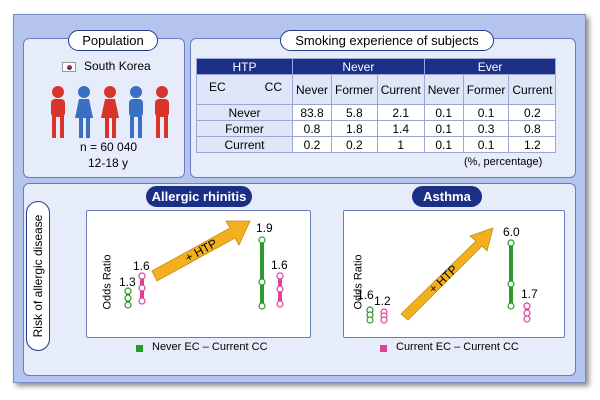 This screenshot has width=600, height=400. Describe the element at coordinates (136, 112) in the screenshot. I see `student-4-icon` at that location.